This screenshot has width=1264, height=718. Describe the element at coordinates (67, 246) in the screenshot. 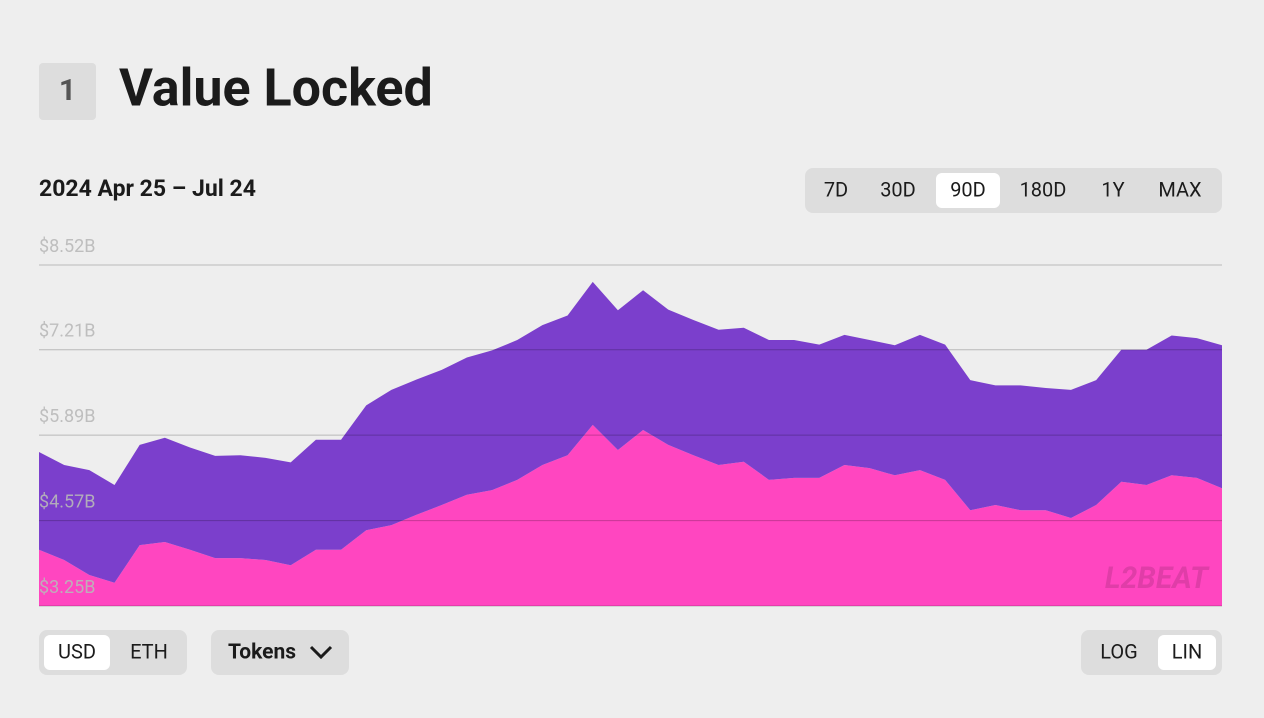

I see `y-tick-label: $8.52B` at that location.